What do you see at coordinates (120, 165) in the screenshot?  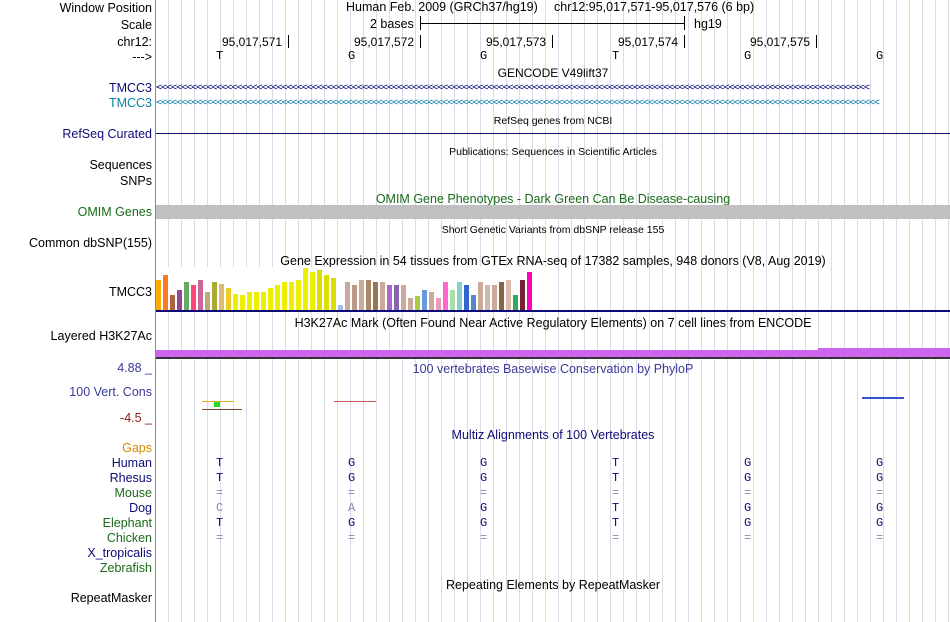 I see `pubs-label: Sequences` at bounding box center [120, 165].